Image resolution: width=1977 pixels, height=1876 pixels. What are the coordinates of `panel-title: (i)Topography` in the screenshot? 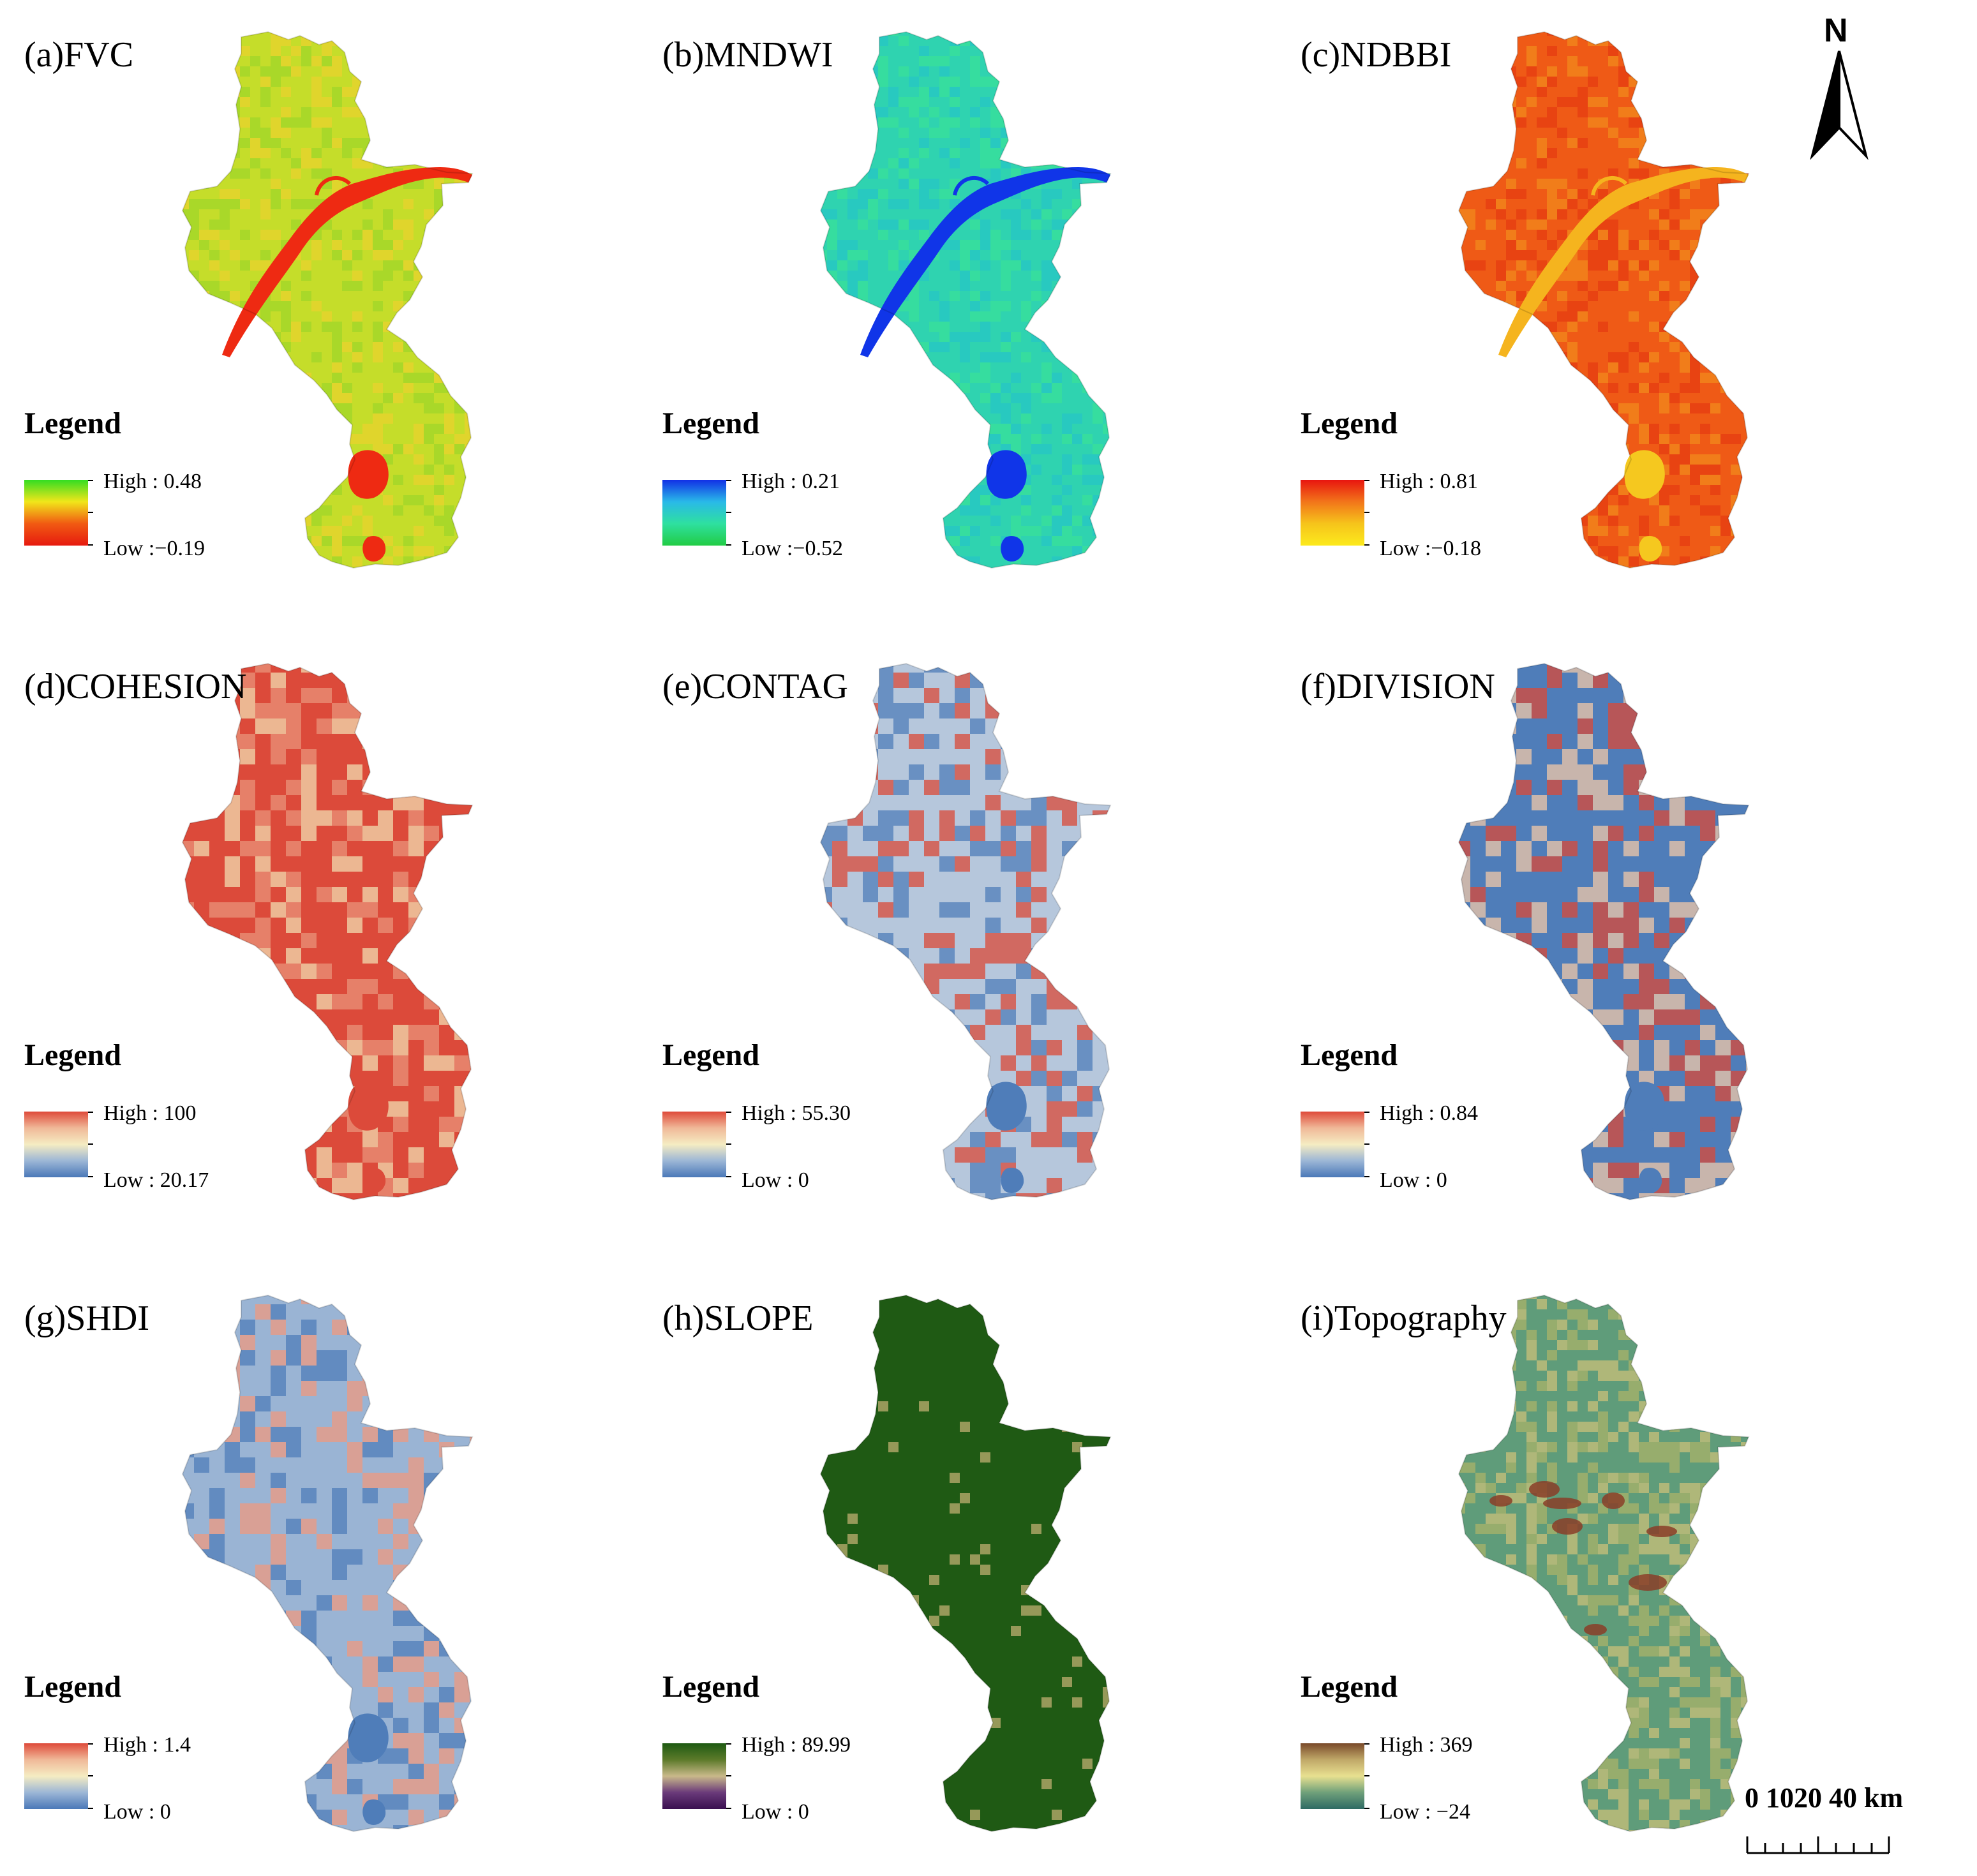 It's located at (1404, 1318).